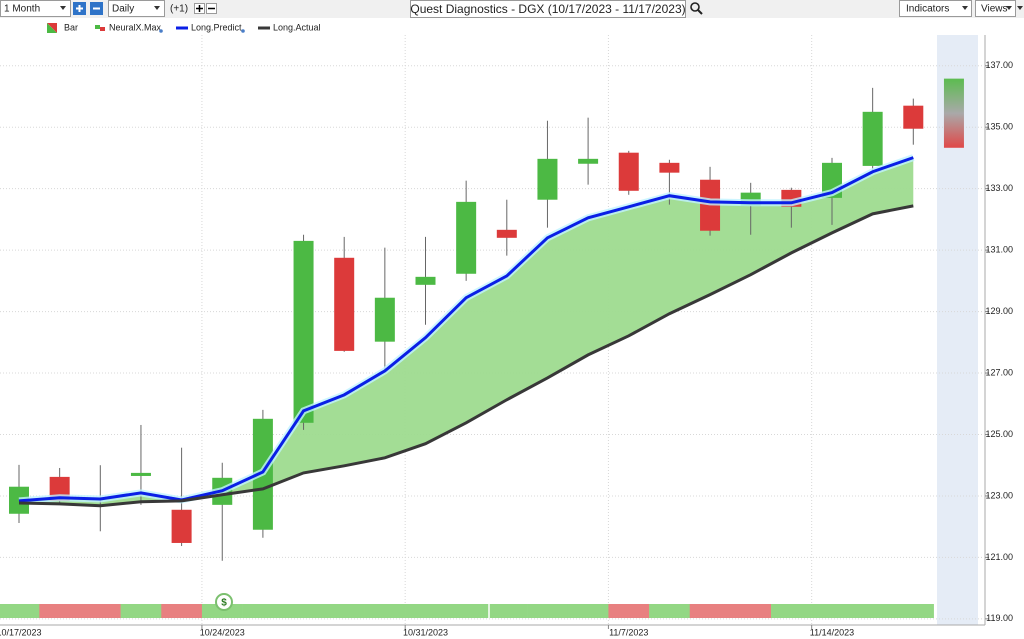 This screenshot has width=1024, height=639. Describe the element at coordinates (297, 27) in the screenshot. I see `legend-label: Long.Actual` at that location.